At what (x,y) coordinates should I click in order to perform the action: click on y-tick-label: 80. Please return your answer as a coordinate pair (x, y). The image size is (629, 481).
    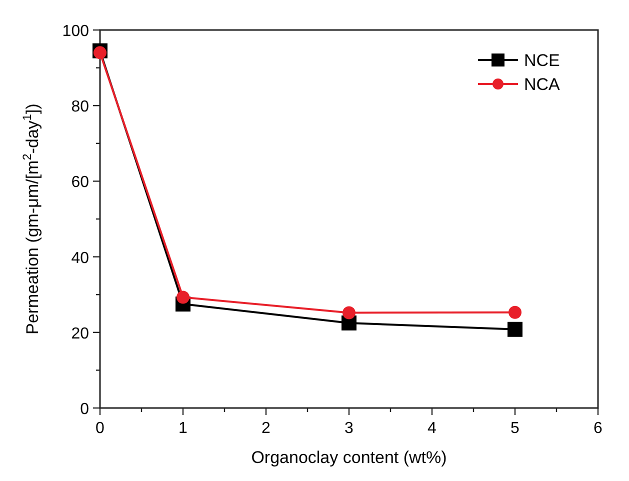
    Looking at the image, I should click on (80, 107).